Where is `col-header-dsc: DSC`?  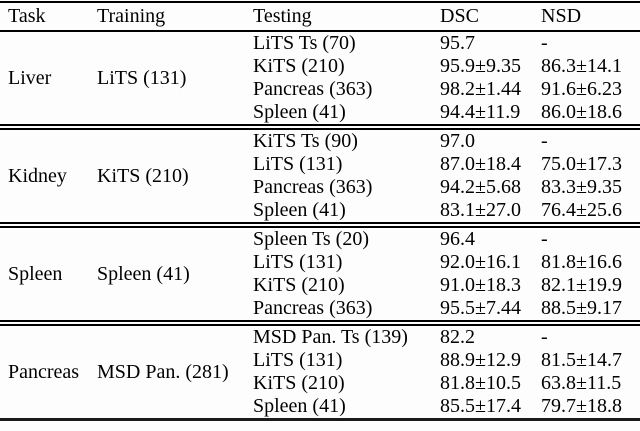 col-header-dsc: DSC is located at coordinates (459, 16).